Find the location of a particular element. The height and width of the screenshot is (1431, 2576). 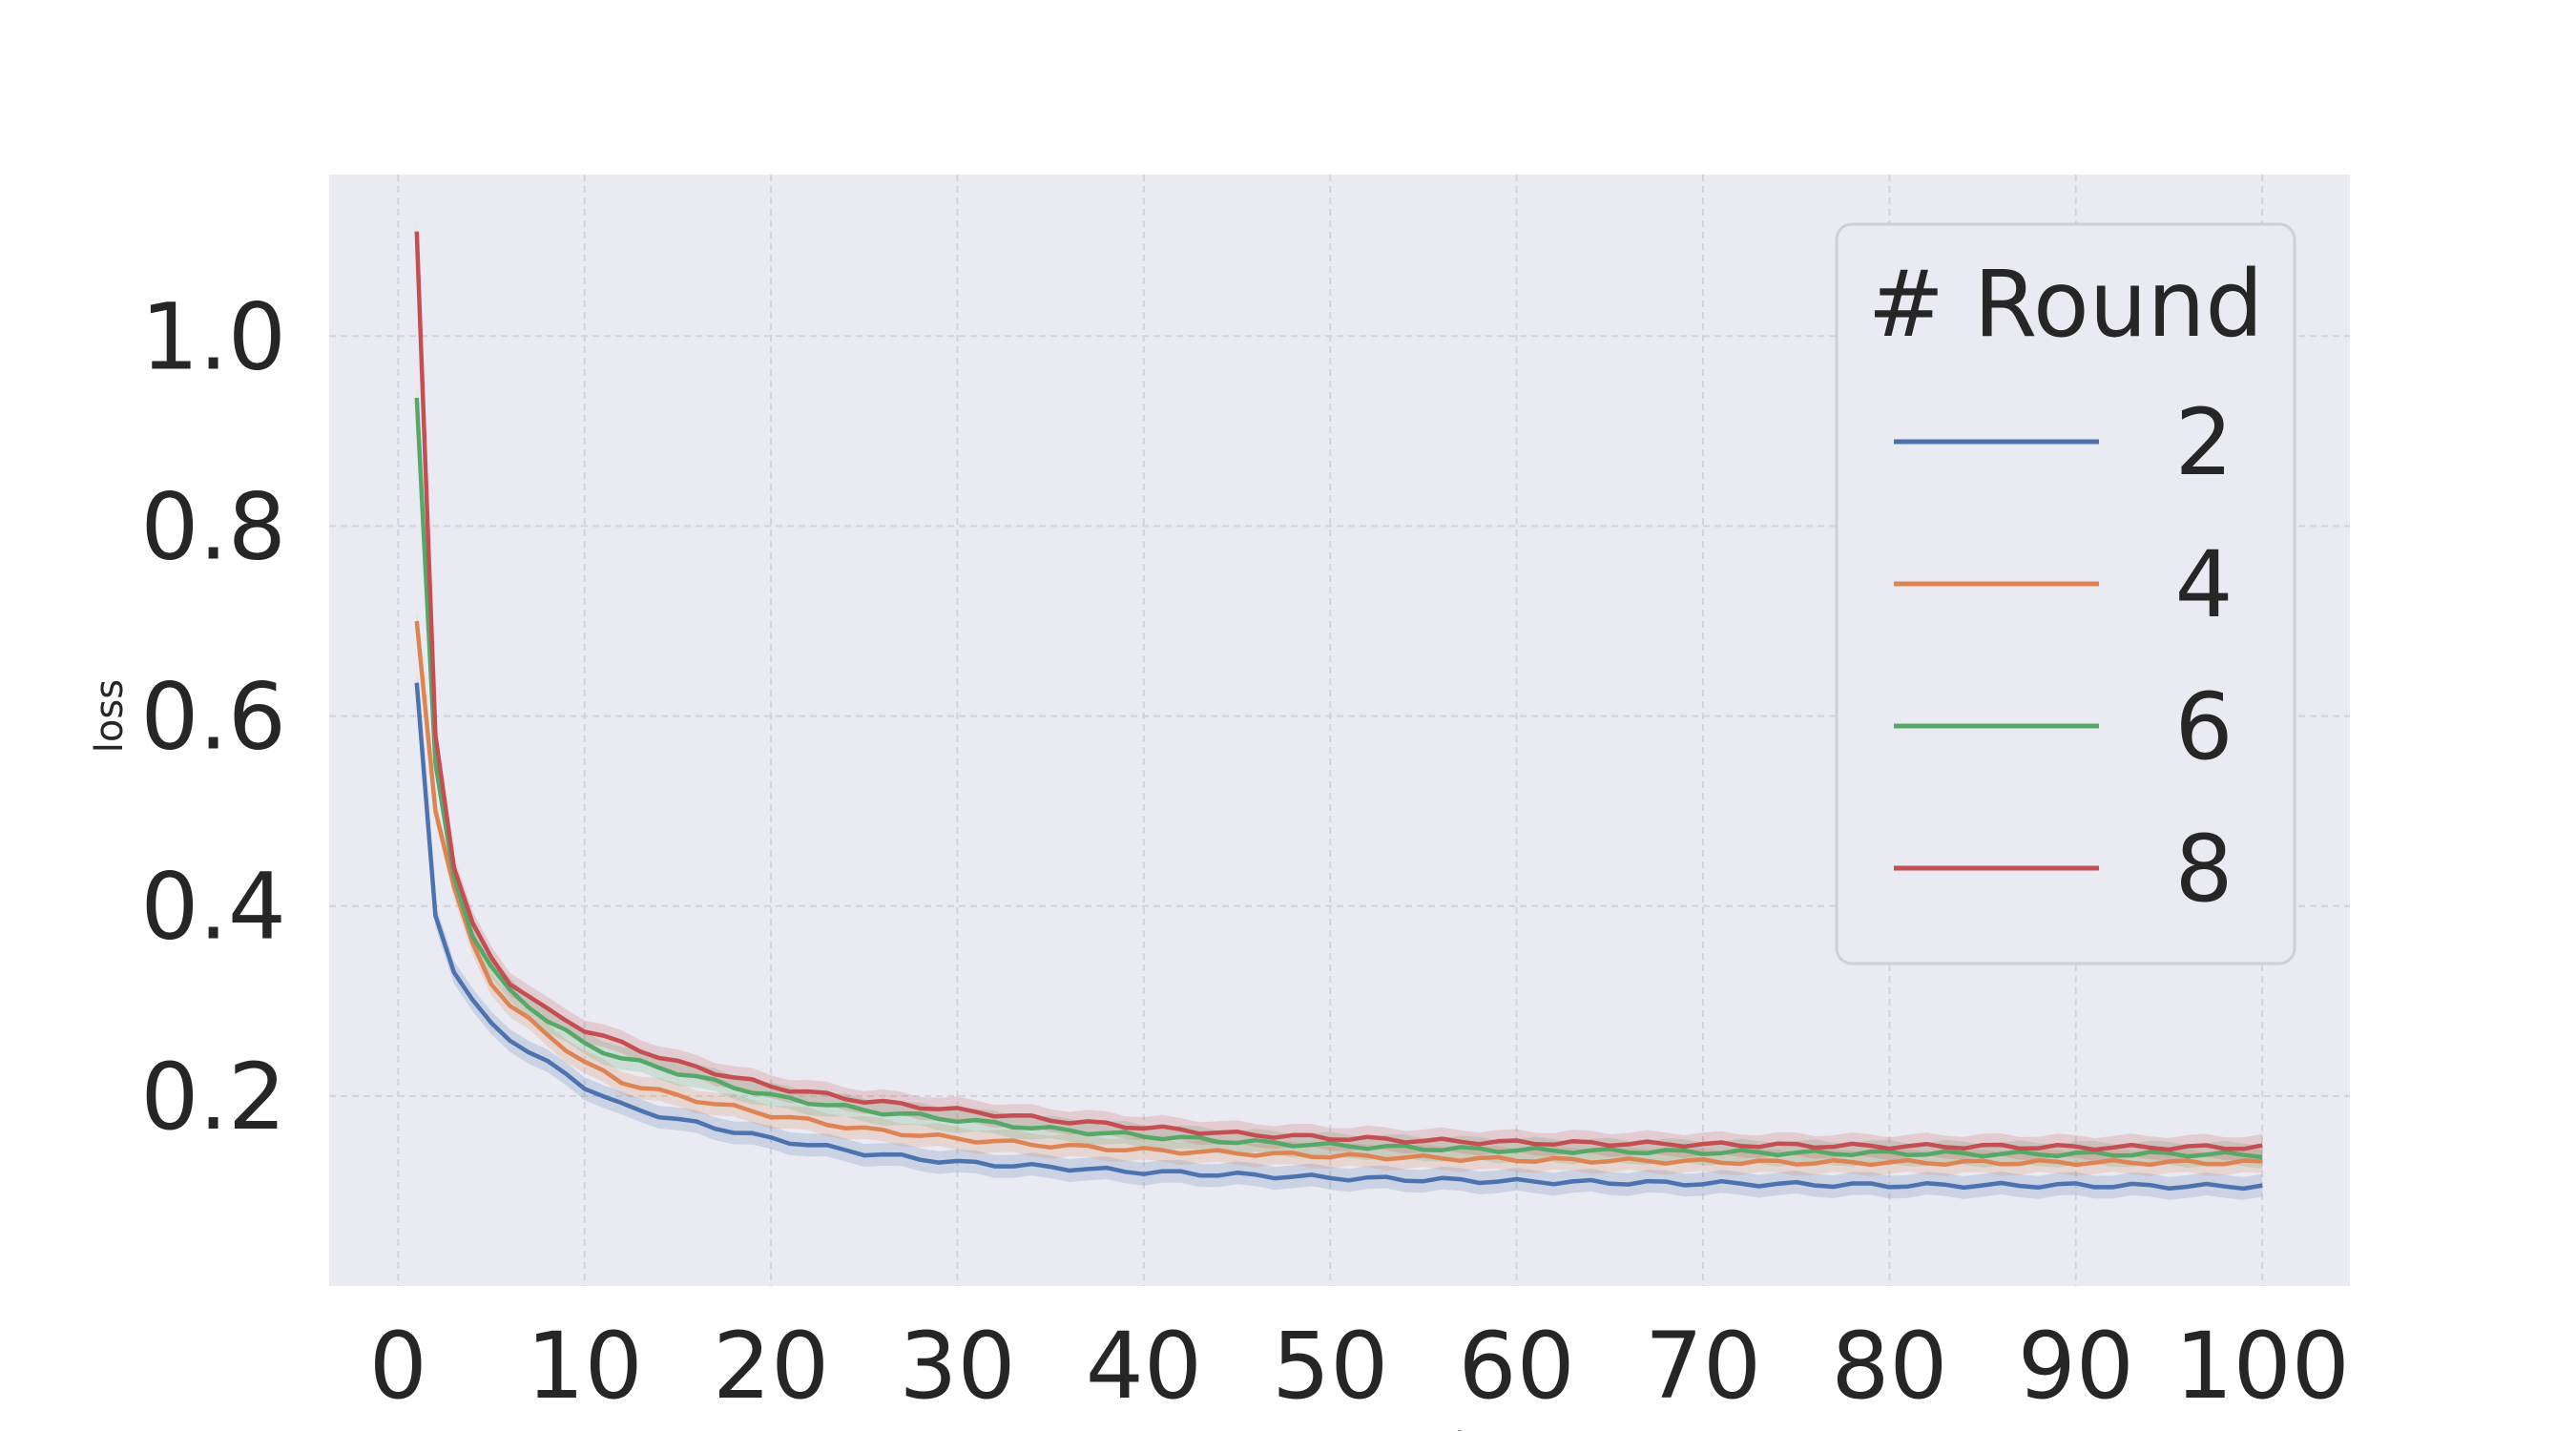

x-axis-ticks: 0 10 20 30 40 50 60 70 80 90 100 is located at coordinates (1359, 1366).